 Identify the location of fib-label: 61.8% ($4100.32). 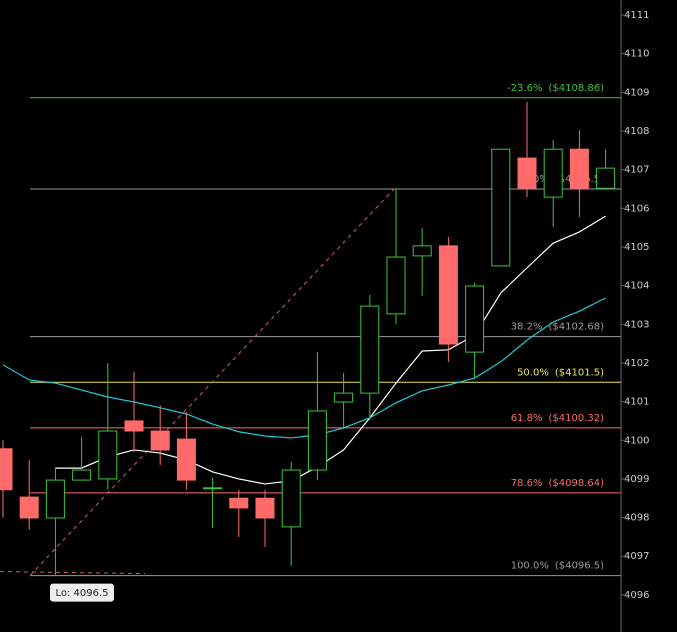
(557, 418).